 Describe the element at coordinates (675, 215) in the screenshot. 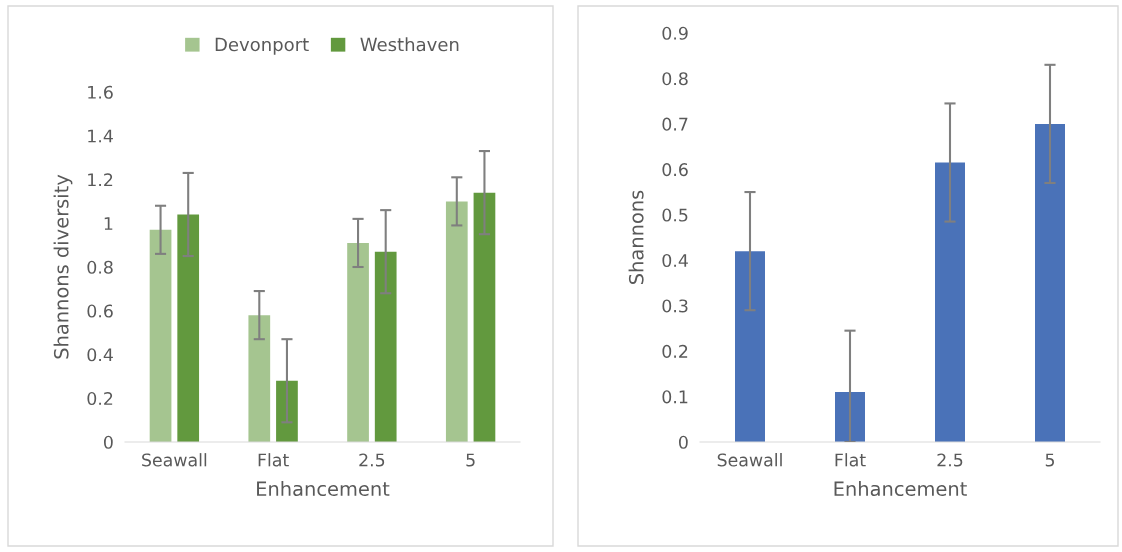

I see `y-tick-label: 0.5` at that location.